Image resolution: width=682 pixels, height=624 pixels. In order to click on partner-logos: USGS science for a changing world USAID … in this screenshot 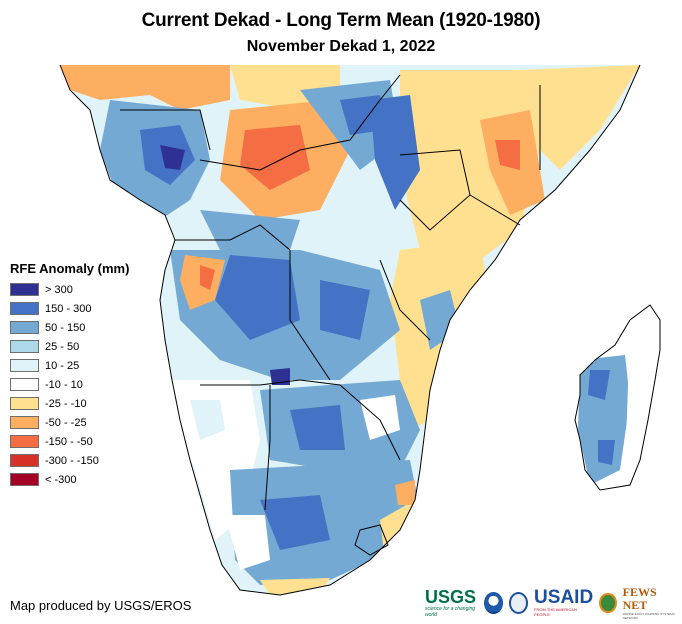, I will do `click(552, 603)`.